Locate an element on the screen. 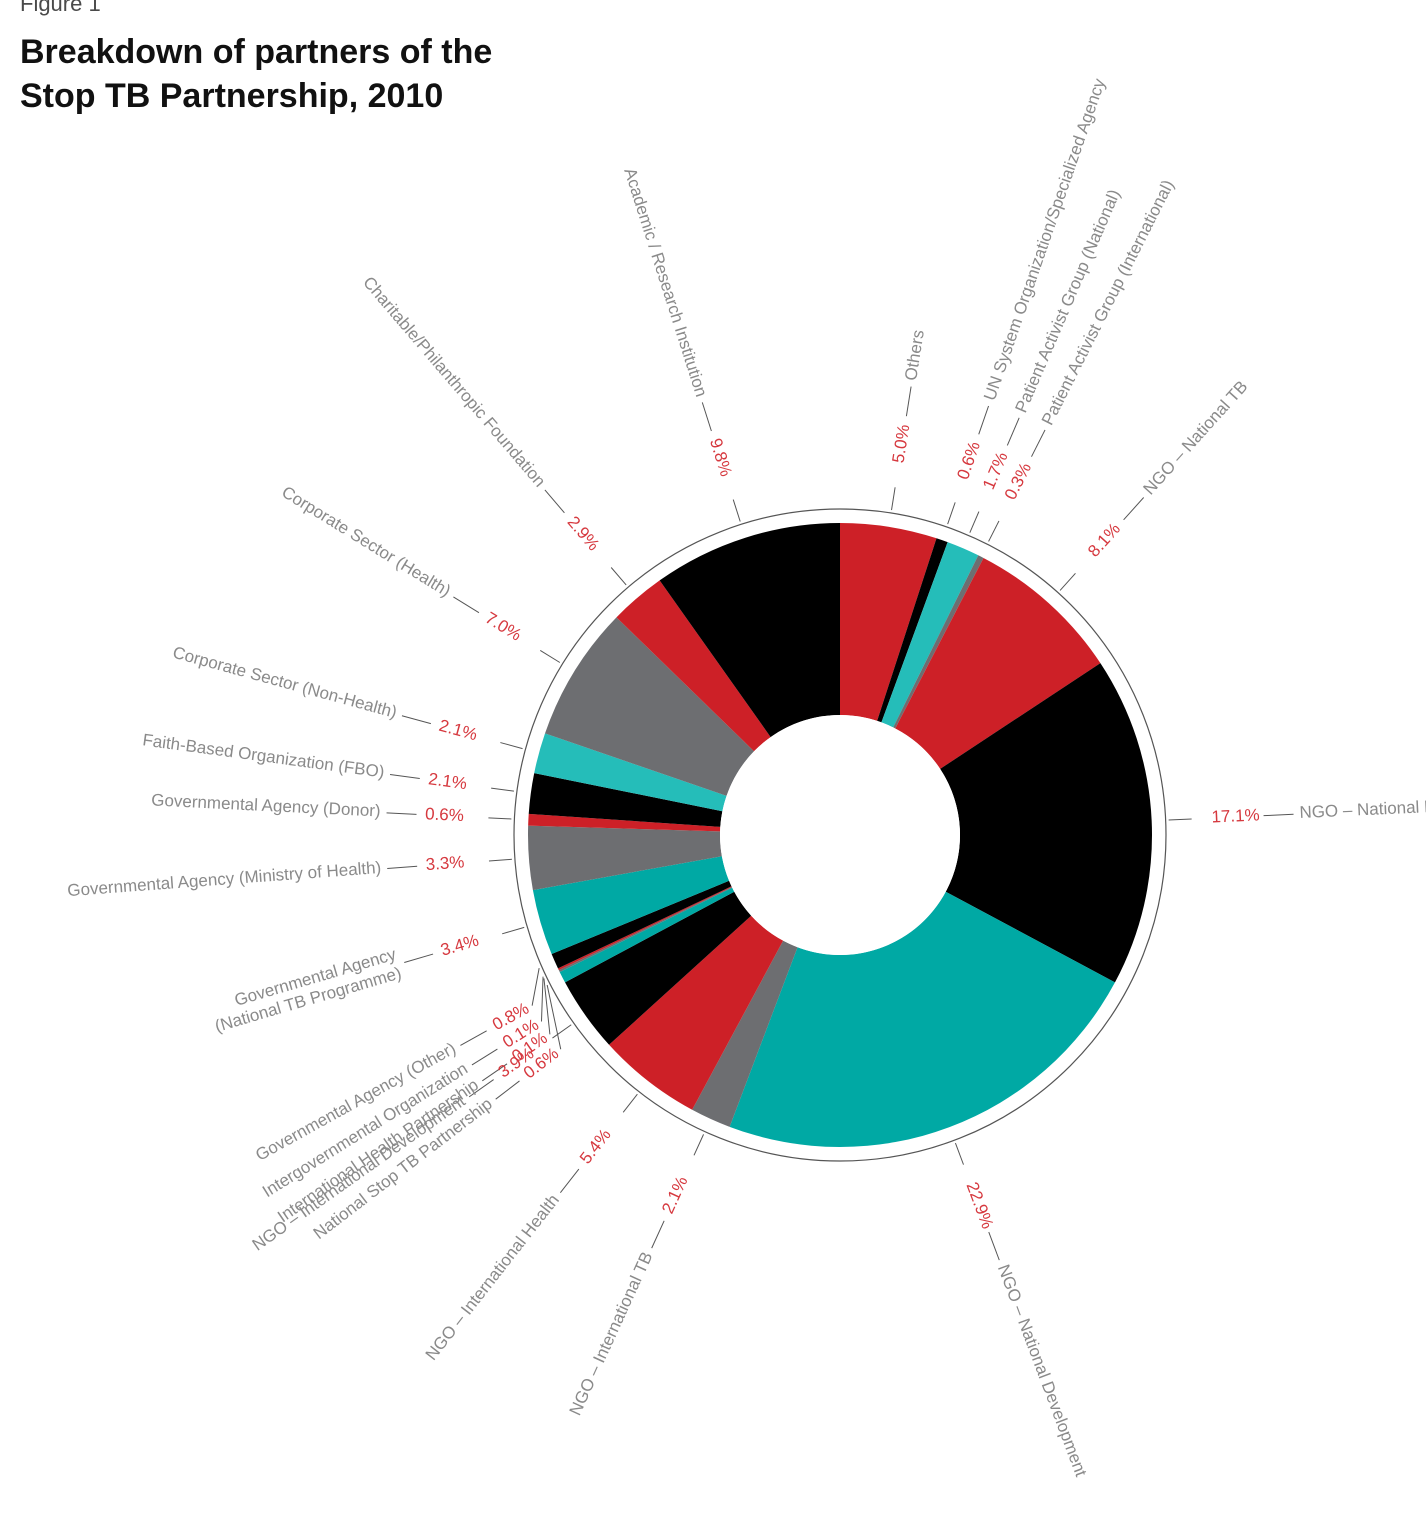 The width and height of the screenshot is (1426, 1538). value-label-others: 5.0% is located at coordinates (901, 443).